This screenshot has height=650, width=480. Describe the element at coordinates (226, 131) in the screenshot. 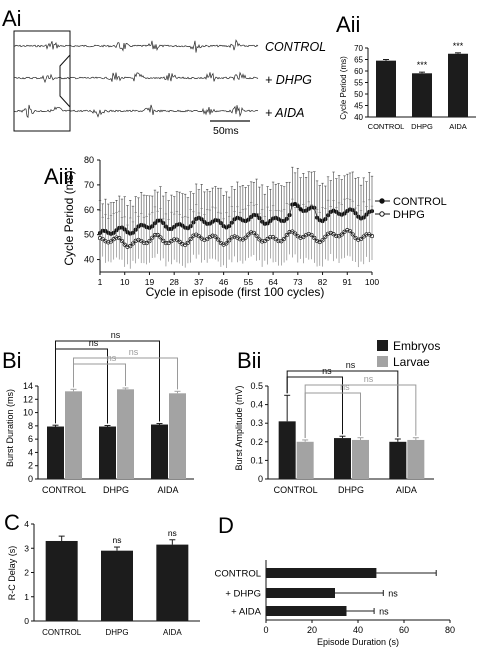

I see `scalebar-label: 50ms` at that location.